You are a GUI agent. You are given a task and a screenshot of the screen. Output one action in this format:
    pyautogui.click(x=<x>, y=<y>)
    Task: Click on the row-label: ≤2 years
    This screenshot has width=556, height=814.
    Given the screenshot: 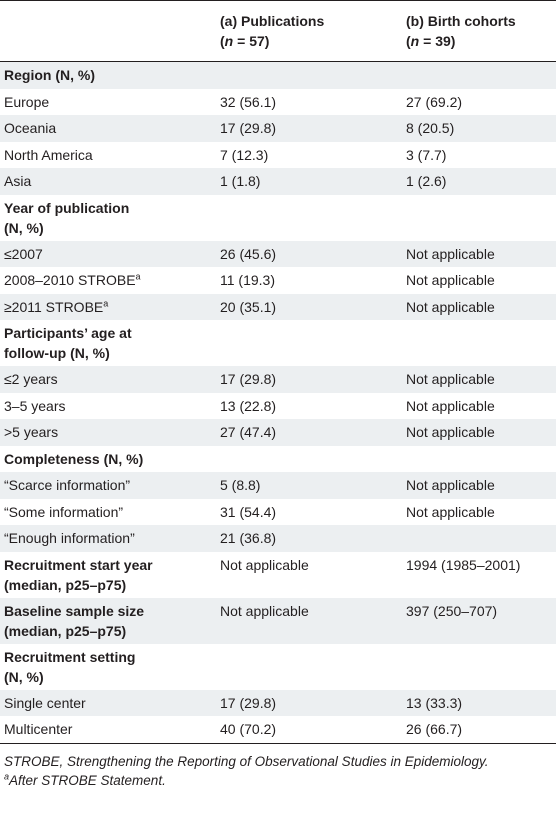 What is the action you would take?
    pyautogui.click(x=31, y=379)
    